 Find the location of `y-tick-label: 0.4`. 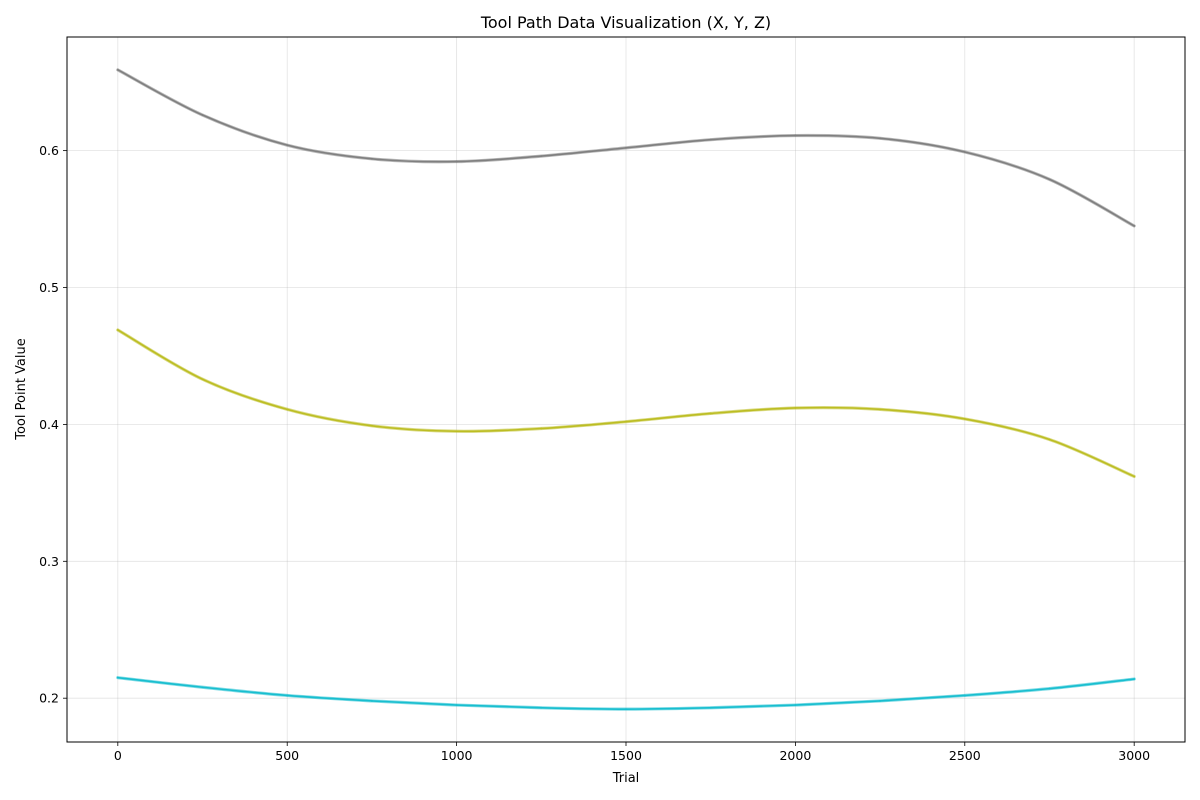

y-tick-label: 0.4 is located at coordinates (49, 424).